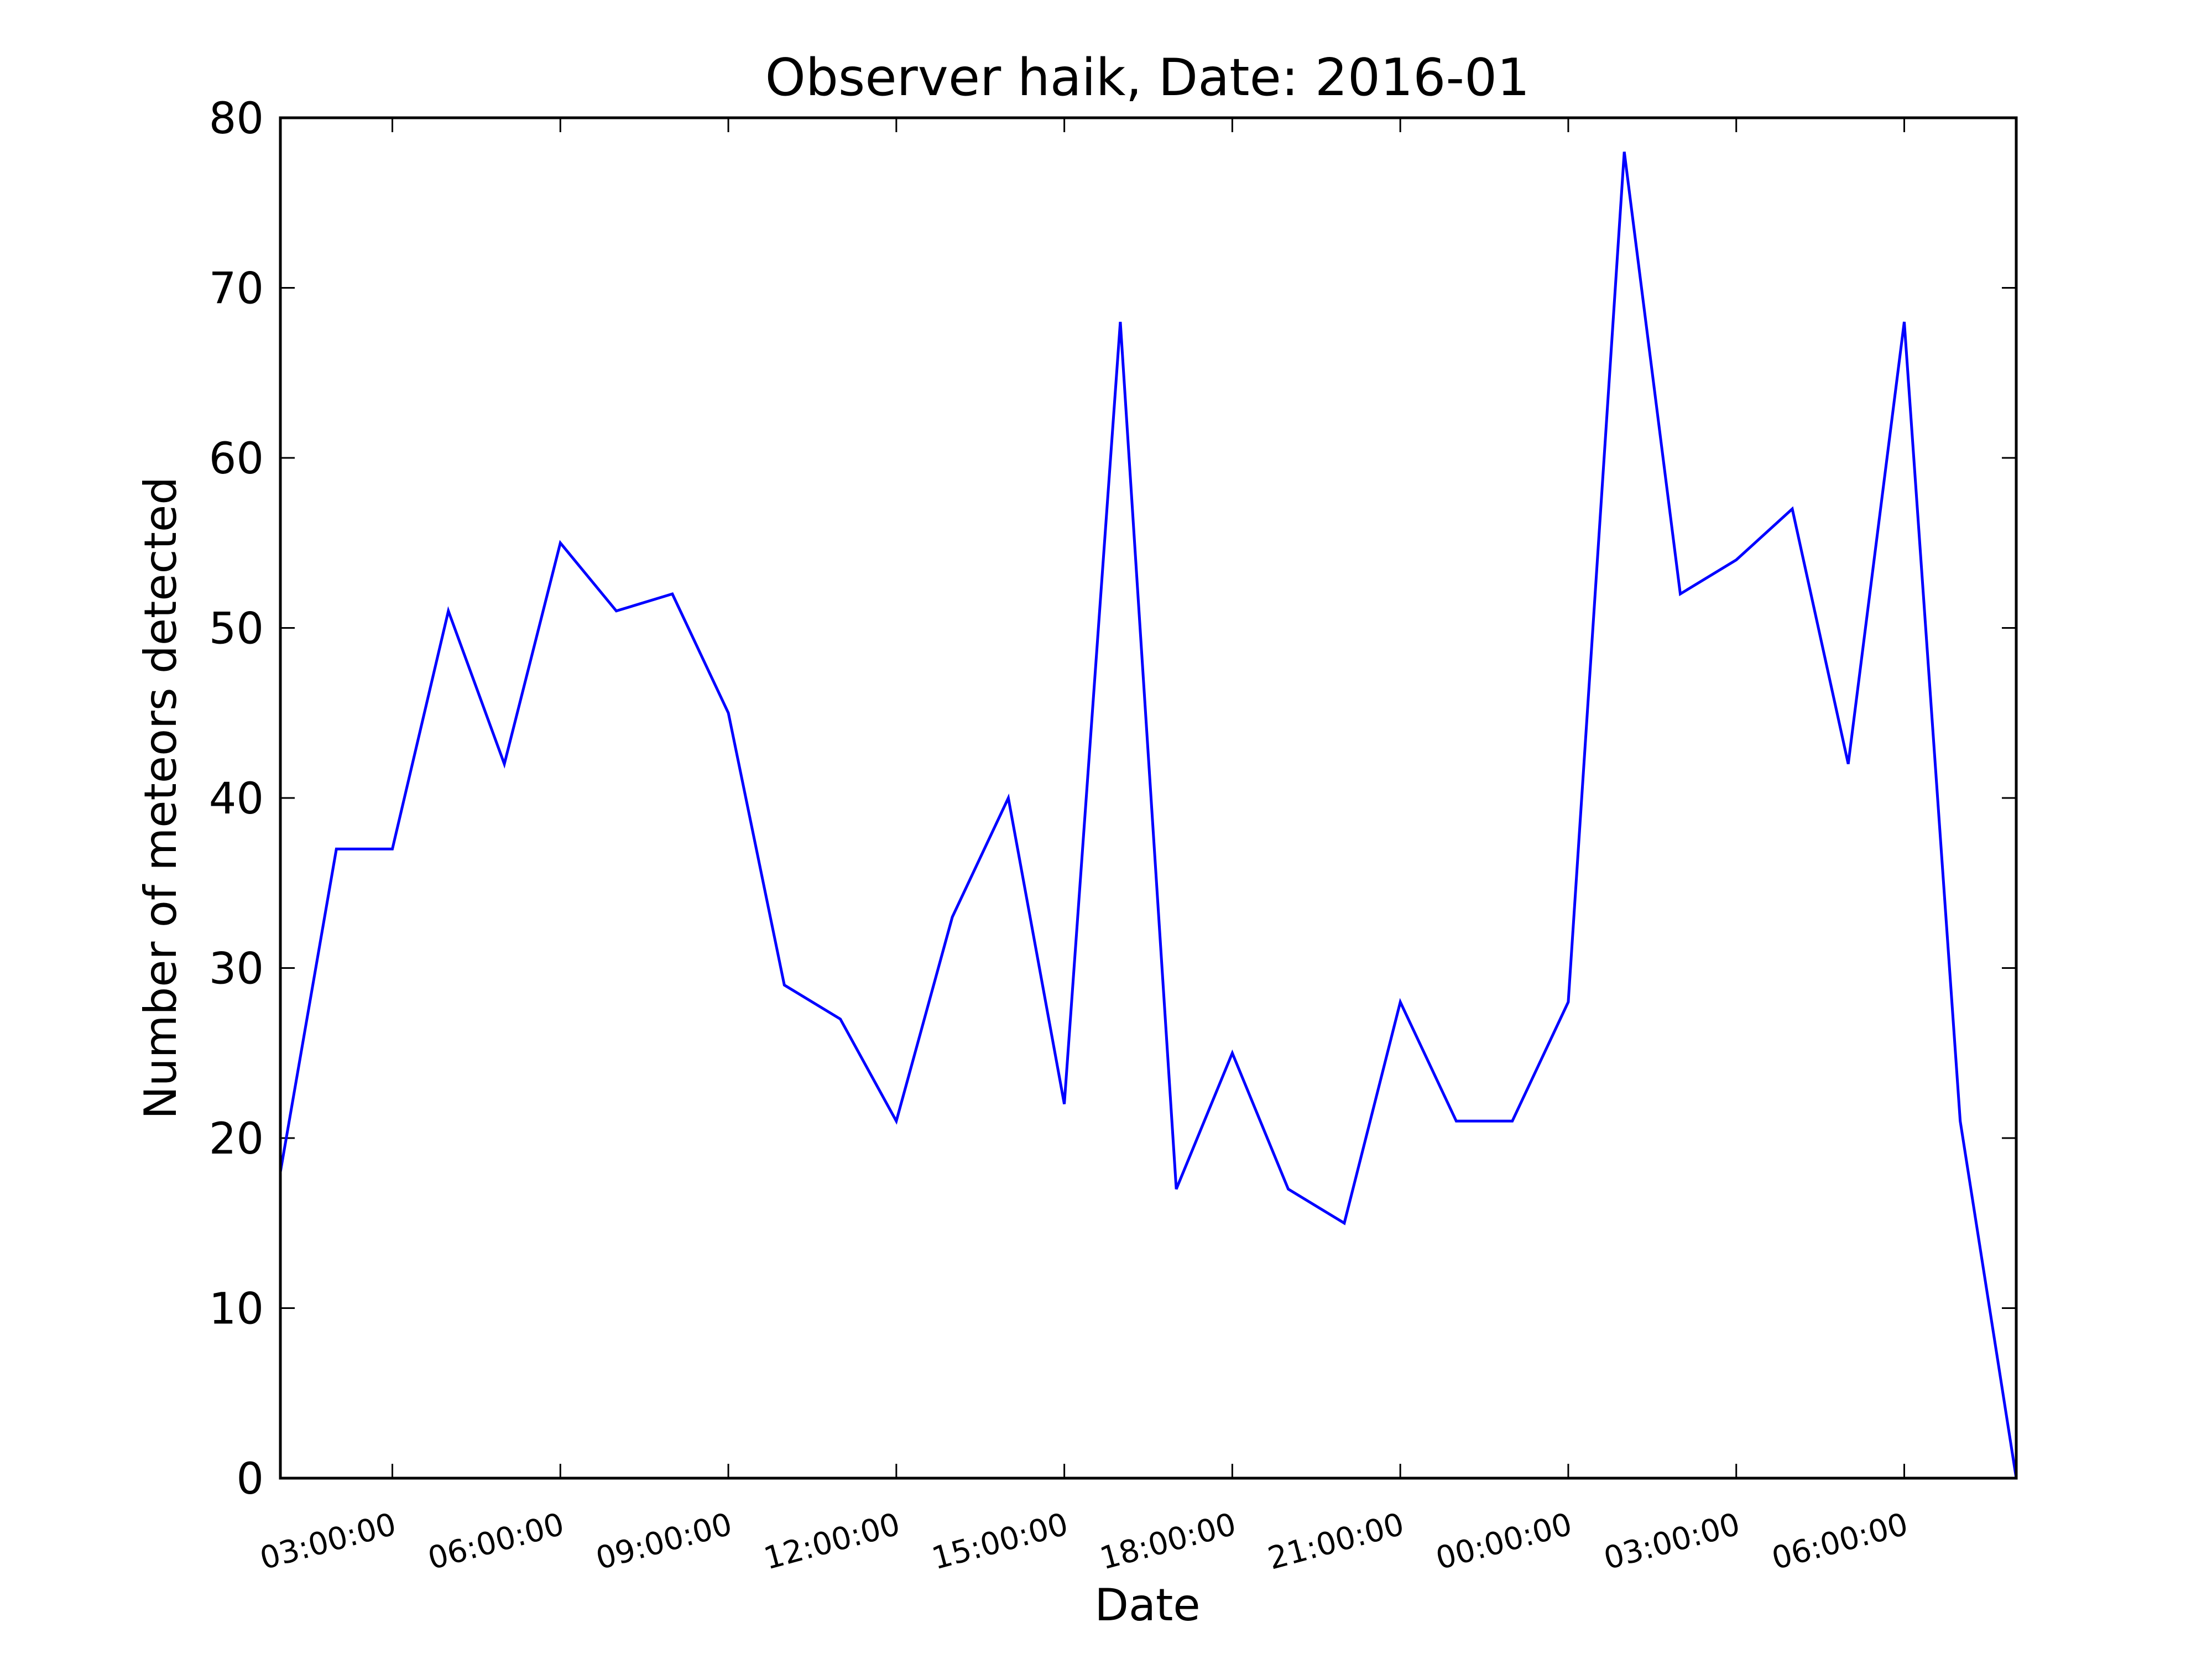  Describe the element at coordinates (237, 799) in the screenshot. I see `y-tick-label: 40` at that location.